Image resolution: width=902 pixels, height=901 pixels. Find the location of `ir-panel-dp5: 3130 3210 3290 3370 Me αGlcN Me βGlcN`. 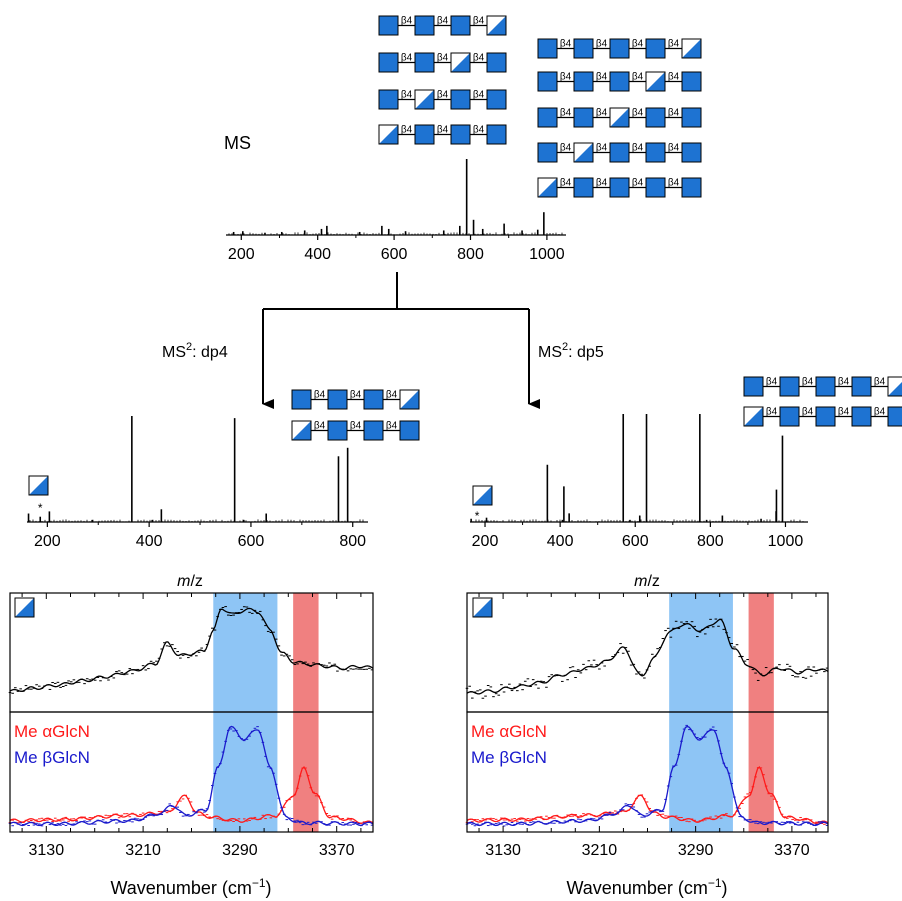

ir-panel-dp5: 3130 3210 3290 3370 Me αGlcN Me βGlcN is located at coordinates (647, 725).